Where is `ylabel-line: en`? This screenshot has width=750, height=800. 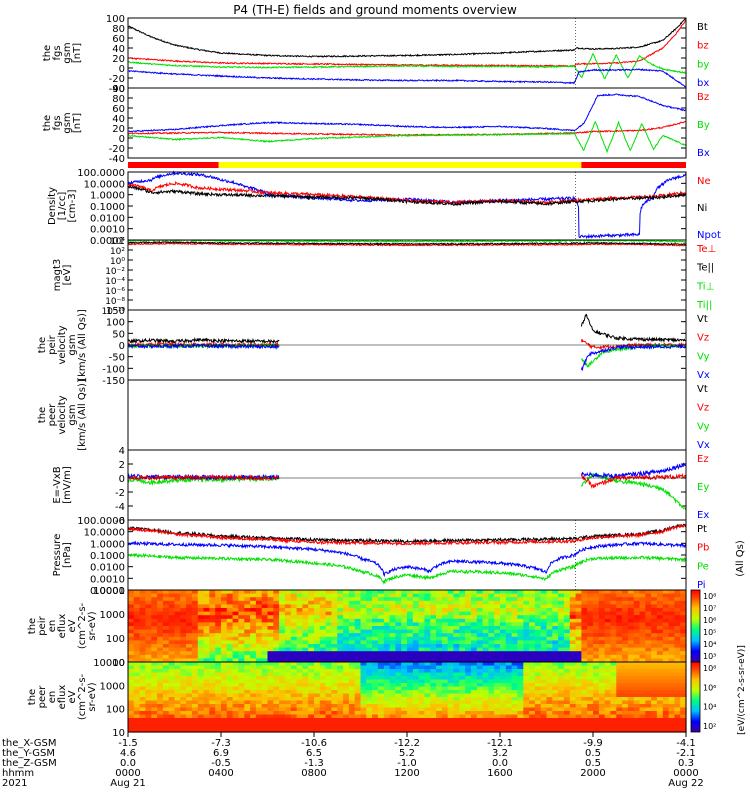 ylabel-line: en is located at coordinates (52, 626).